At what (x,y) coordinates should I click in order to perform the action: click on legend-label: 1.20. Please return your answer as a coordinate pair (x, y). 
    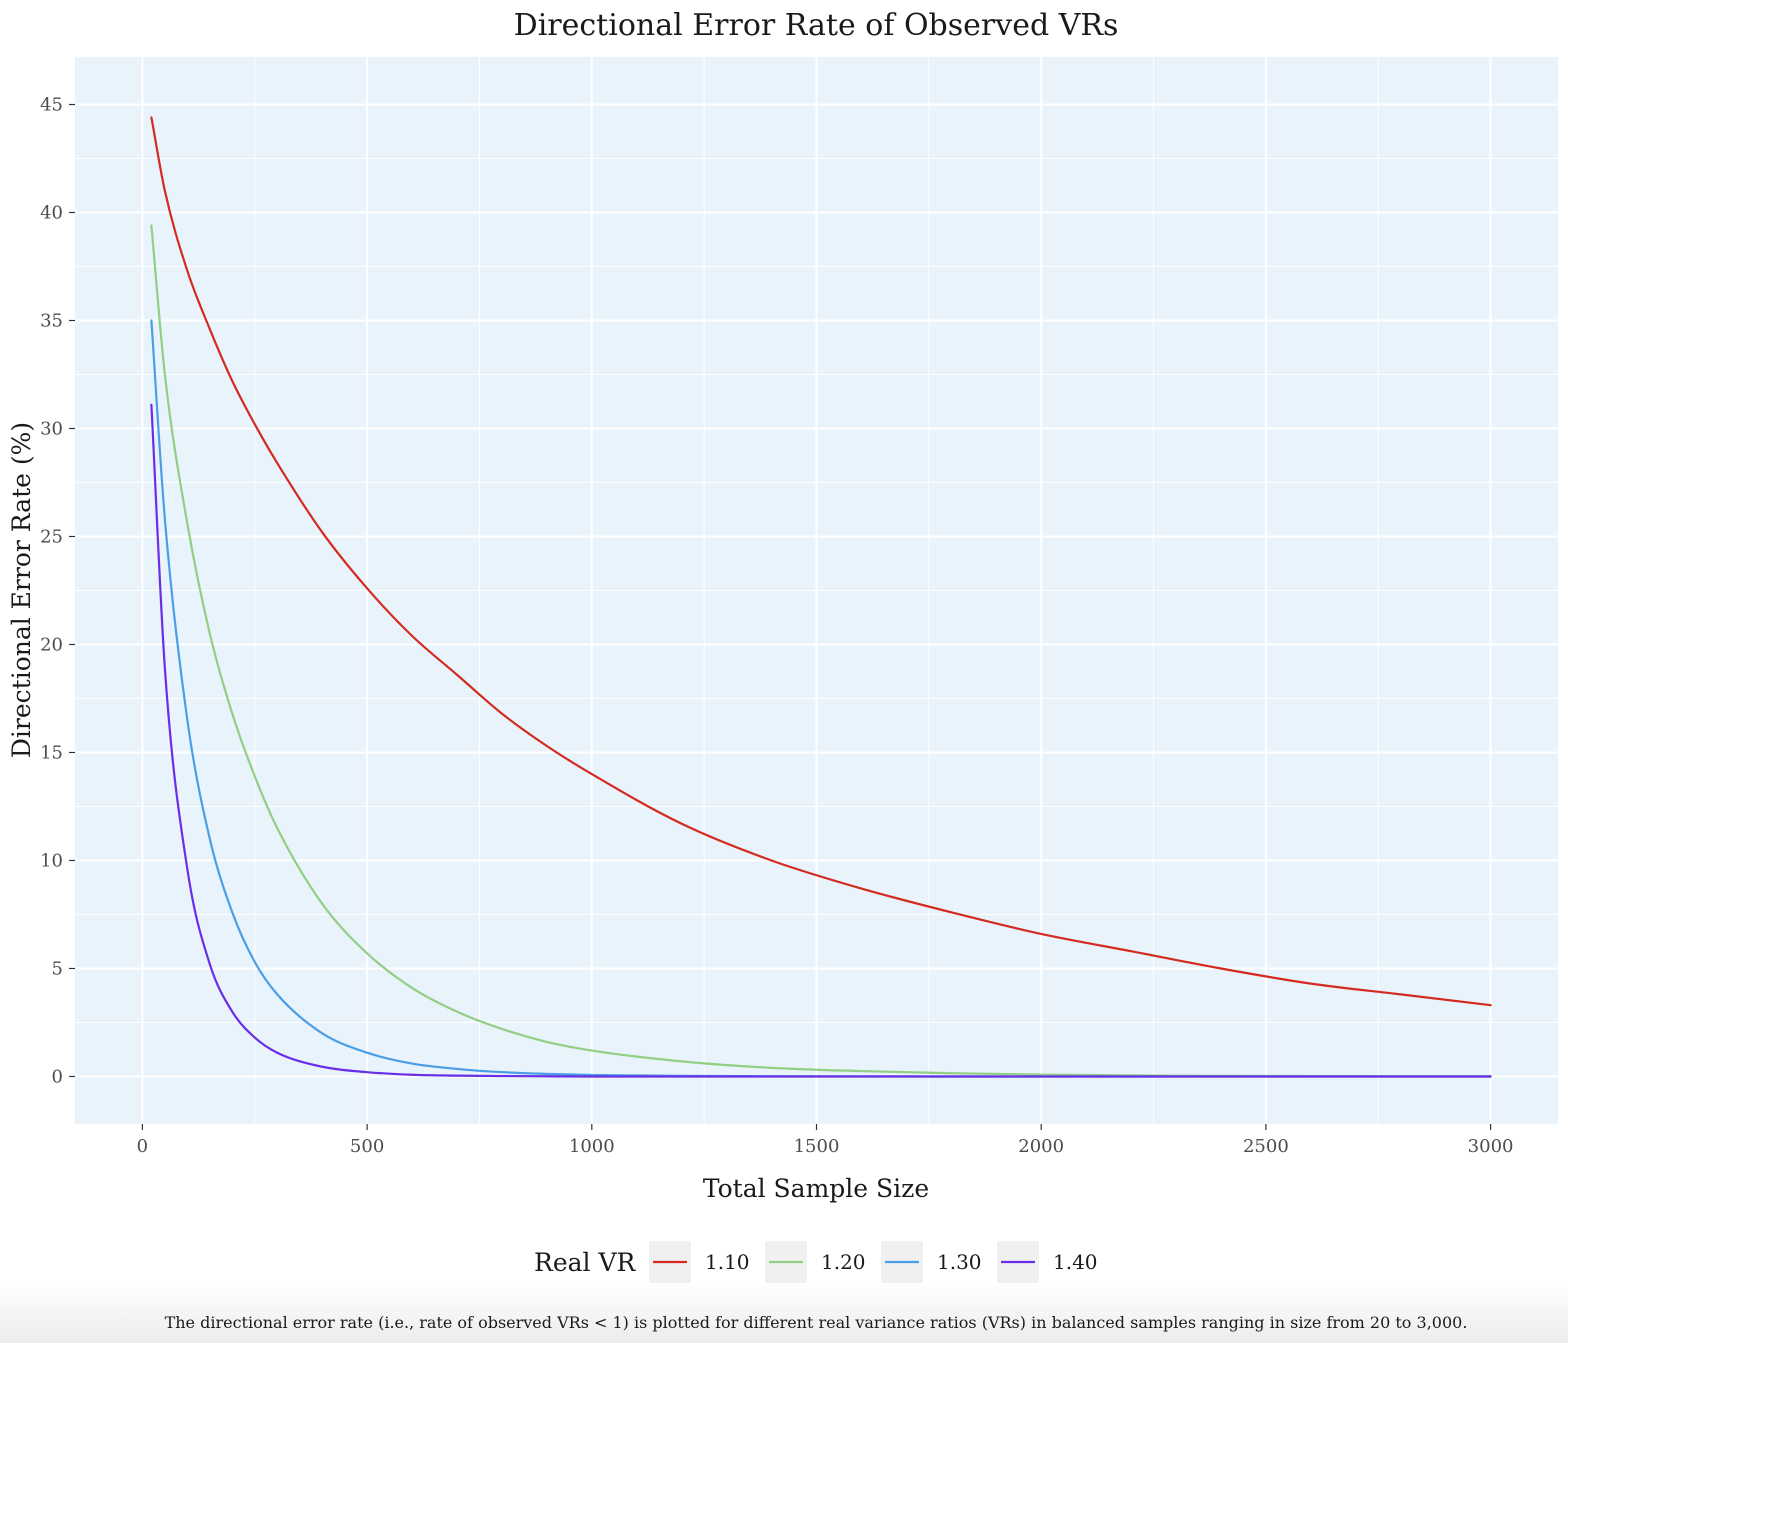
    Looking at the image, I should click on (843, 1262).